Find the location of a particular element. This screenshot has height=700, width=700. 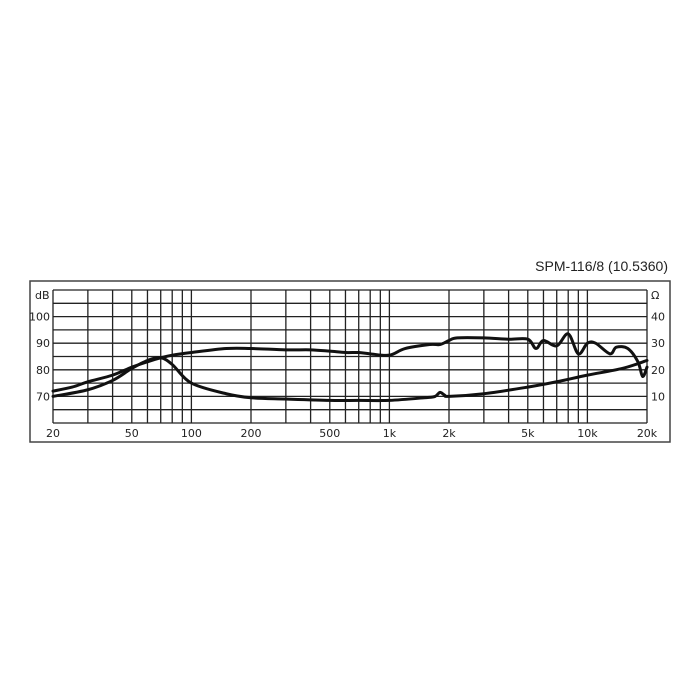

x-tick-label: 20 is located at coordinates (53, 433).